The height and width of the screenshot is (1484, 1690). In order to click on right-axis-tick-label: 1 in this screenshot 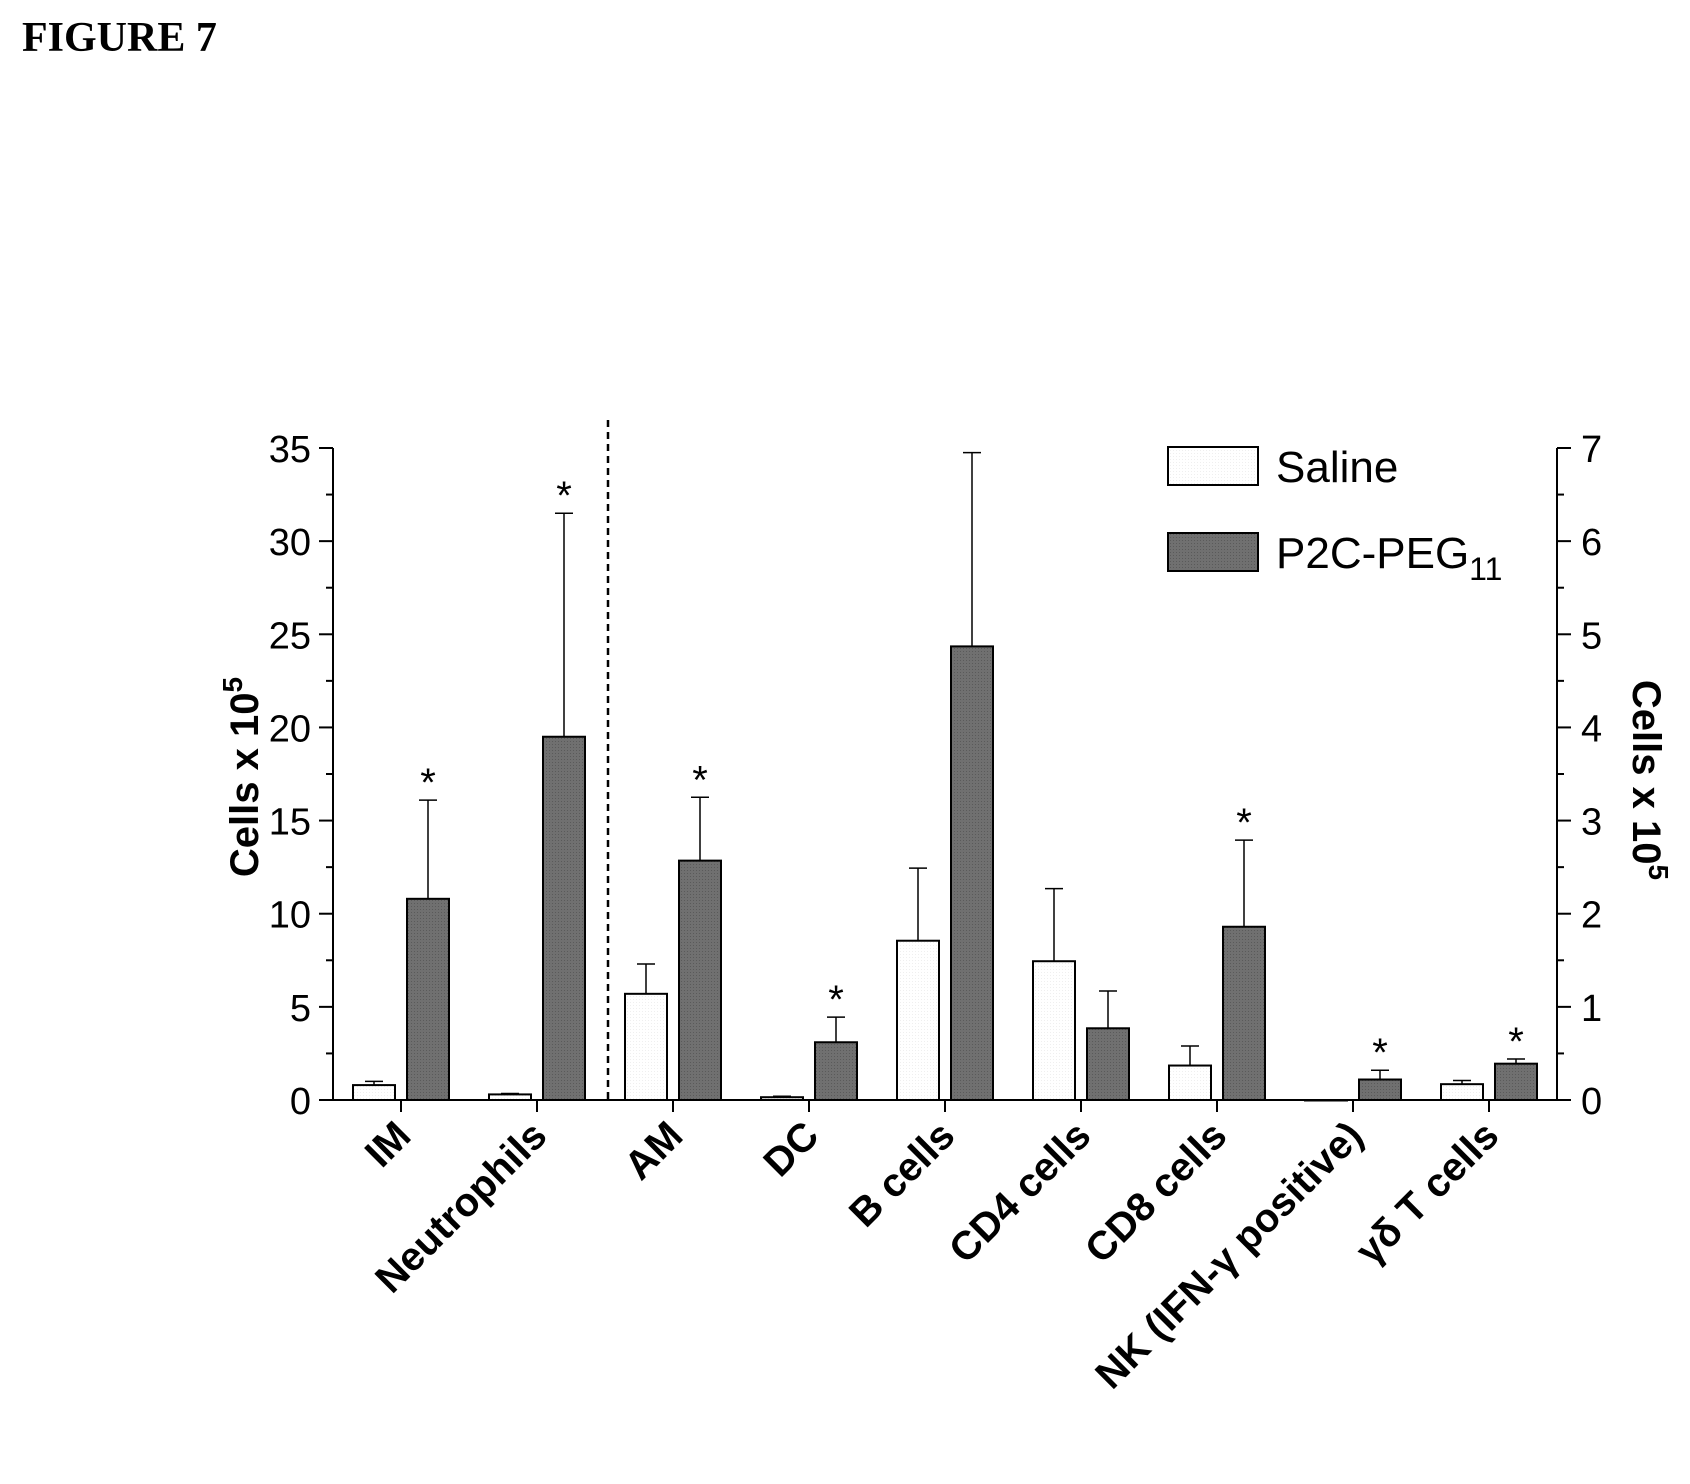, I will do `click(1591, 1009)`.